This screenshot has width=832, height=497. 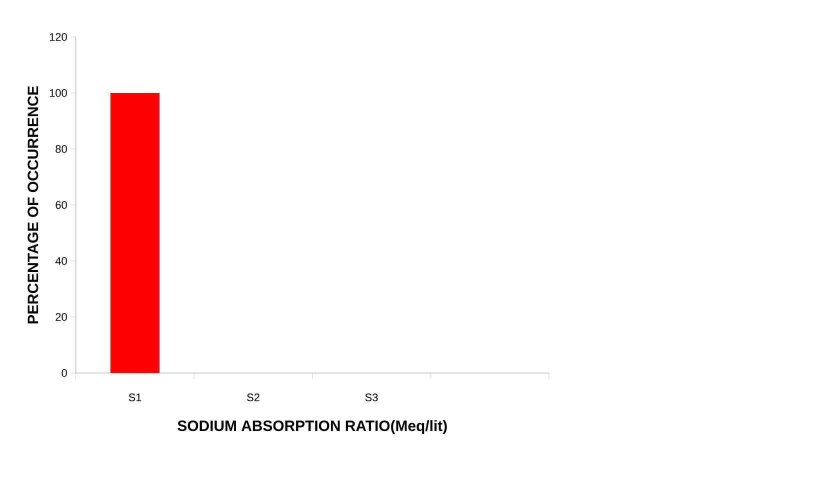 I want to click on x-tick-label: S3, so click(x=371, y=398).